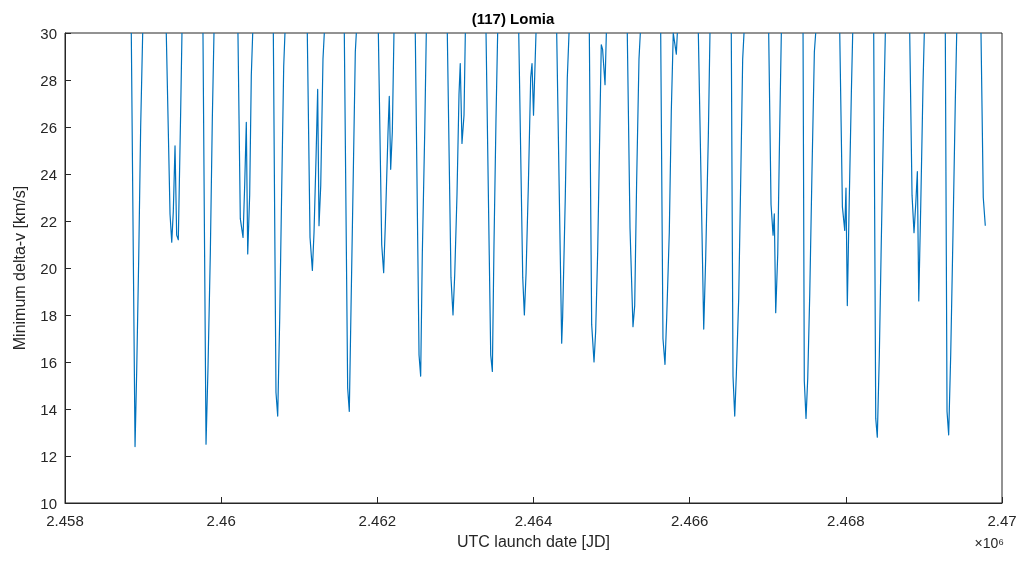 This screenshot has width=1026, height=568. I want to click on y-tick-label: 30, so click(48, 33).